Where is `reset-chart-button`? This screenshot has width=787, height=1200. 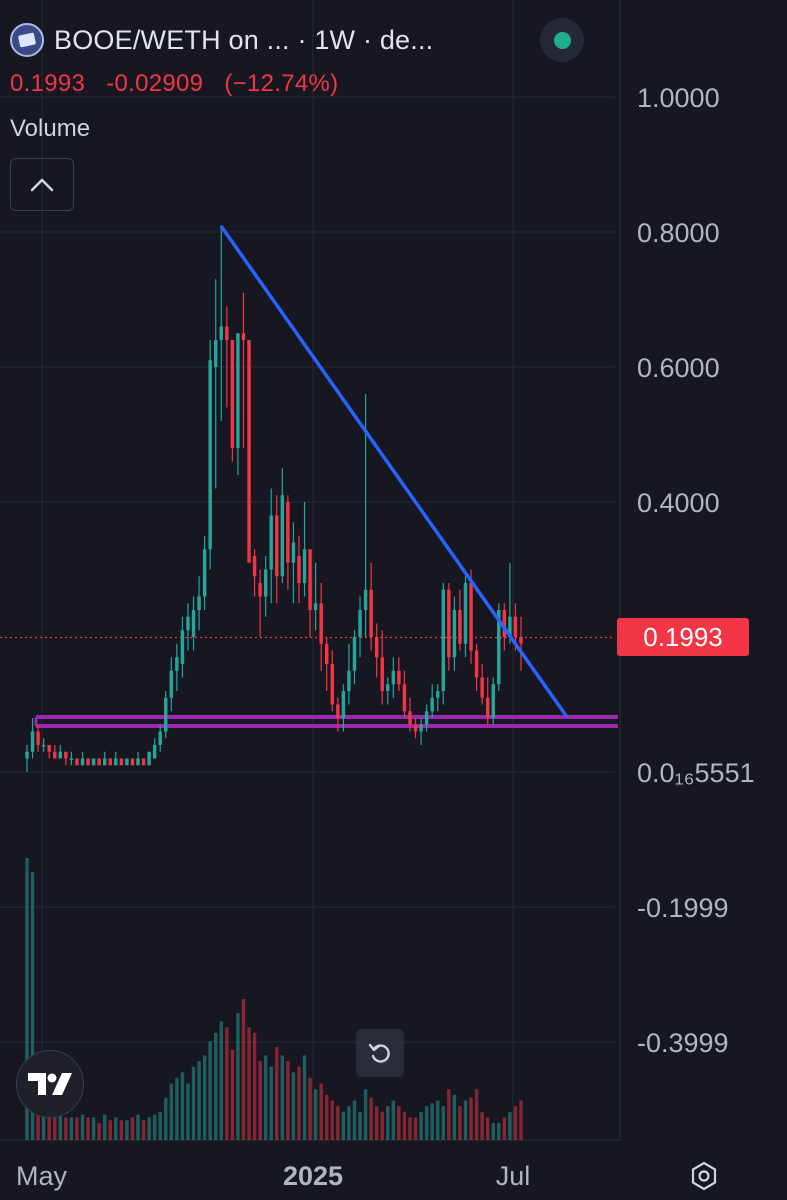 reset-chart-button is located at coordinates (380, 1053).